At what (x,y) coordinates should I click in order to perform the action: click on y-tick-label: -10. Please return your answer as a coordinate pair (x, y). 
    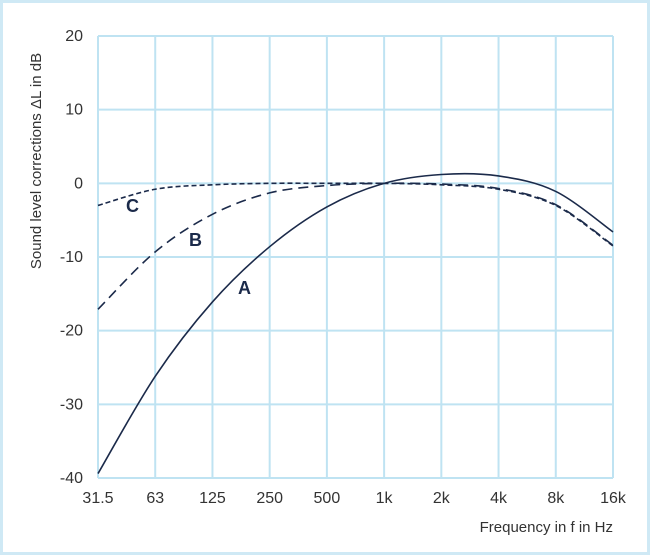
    Looking at the image, I should click on (71, 257).